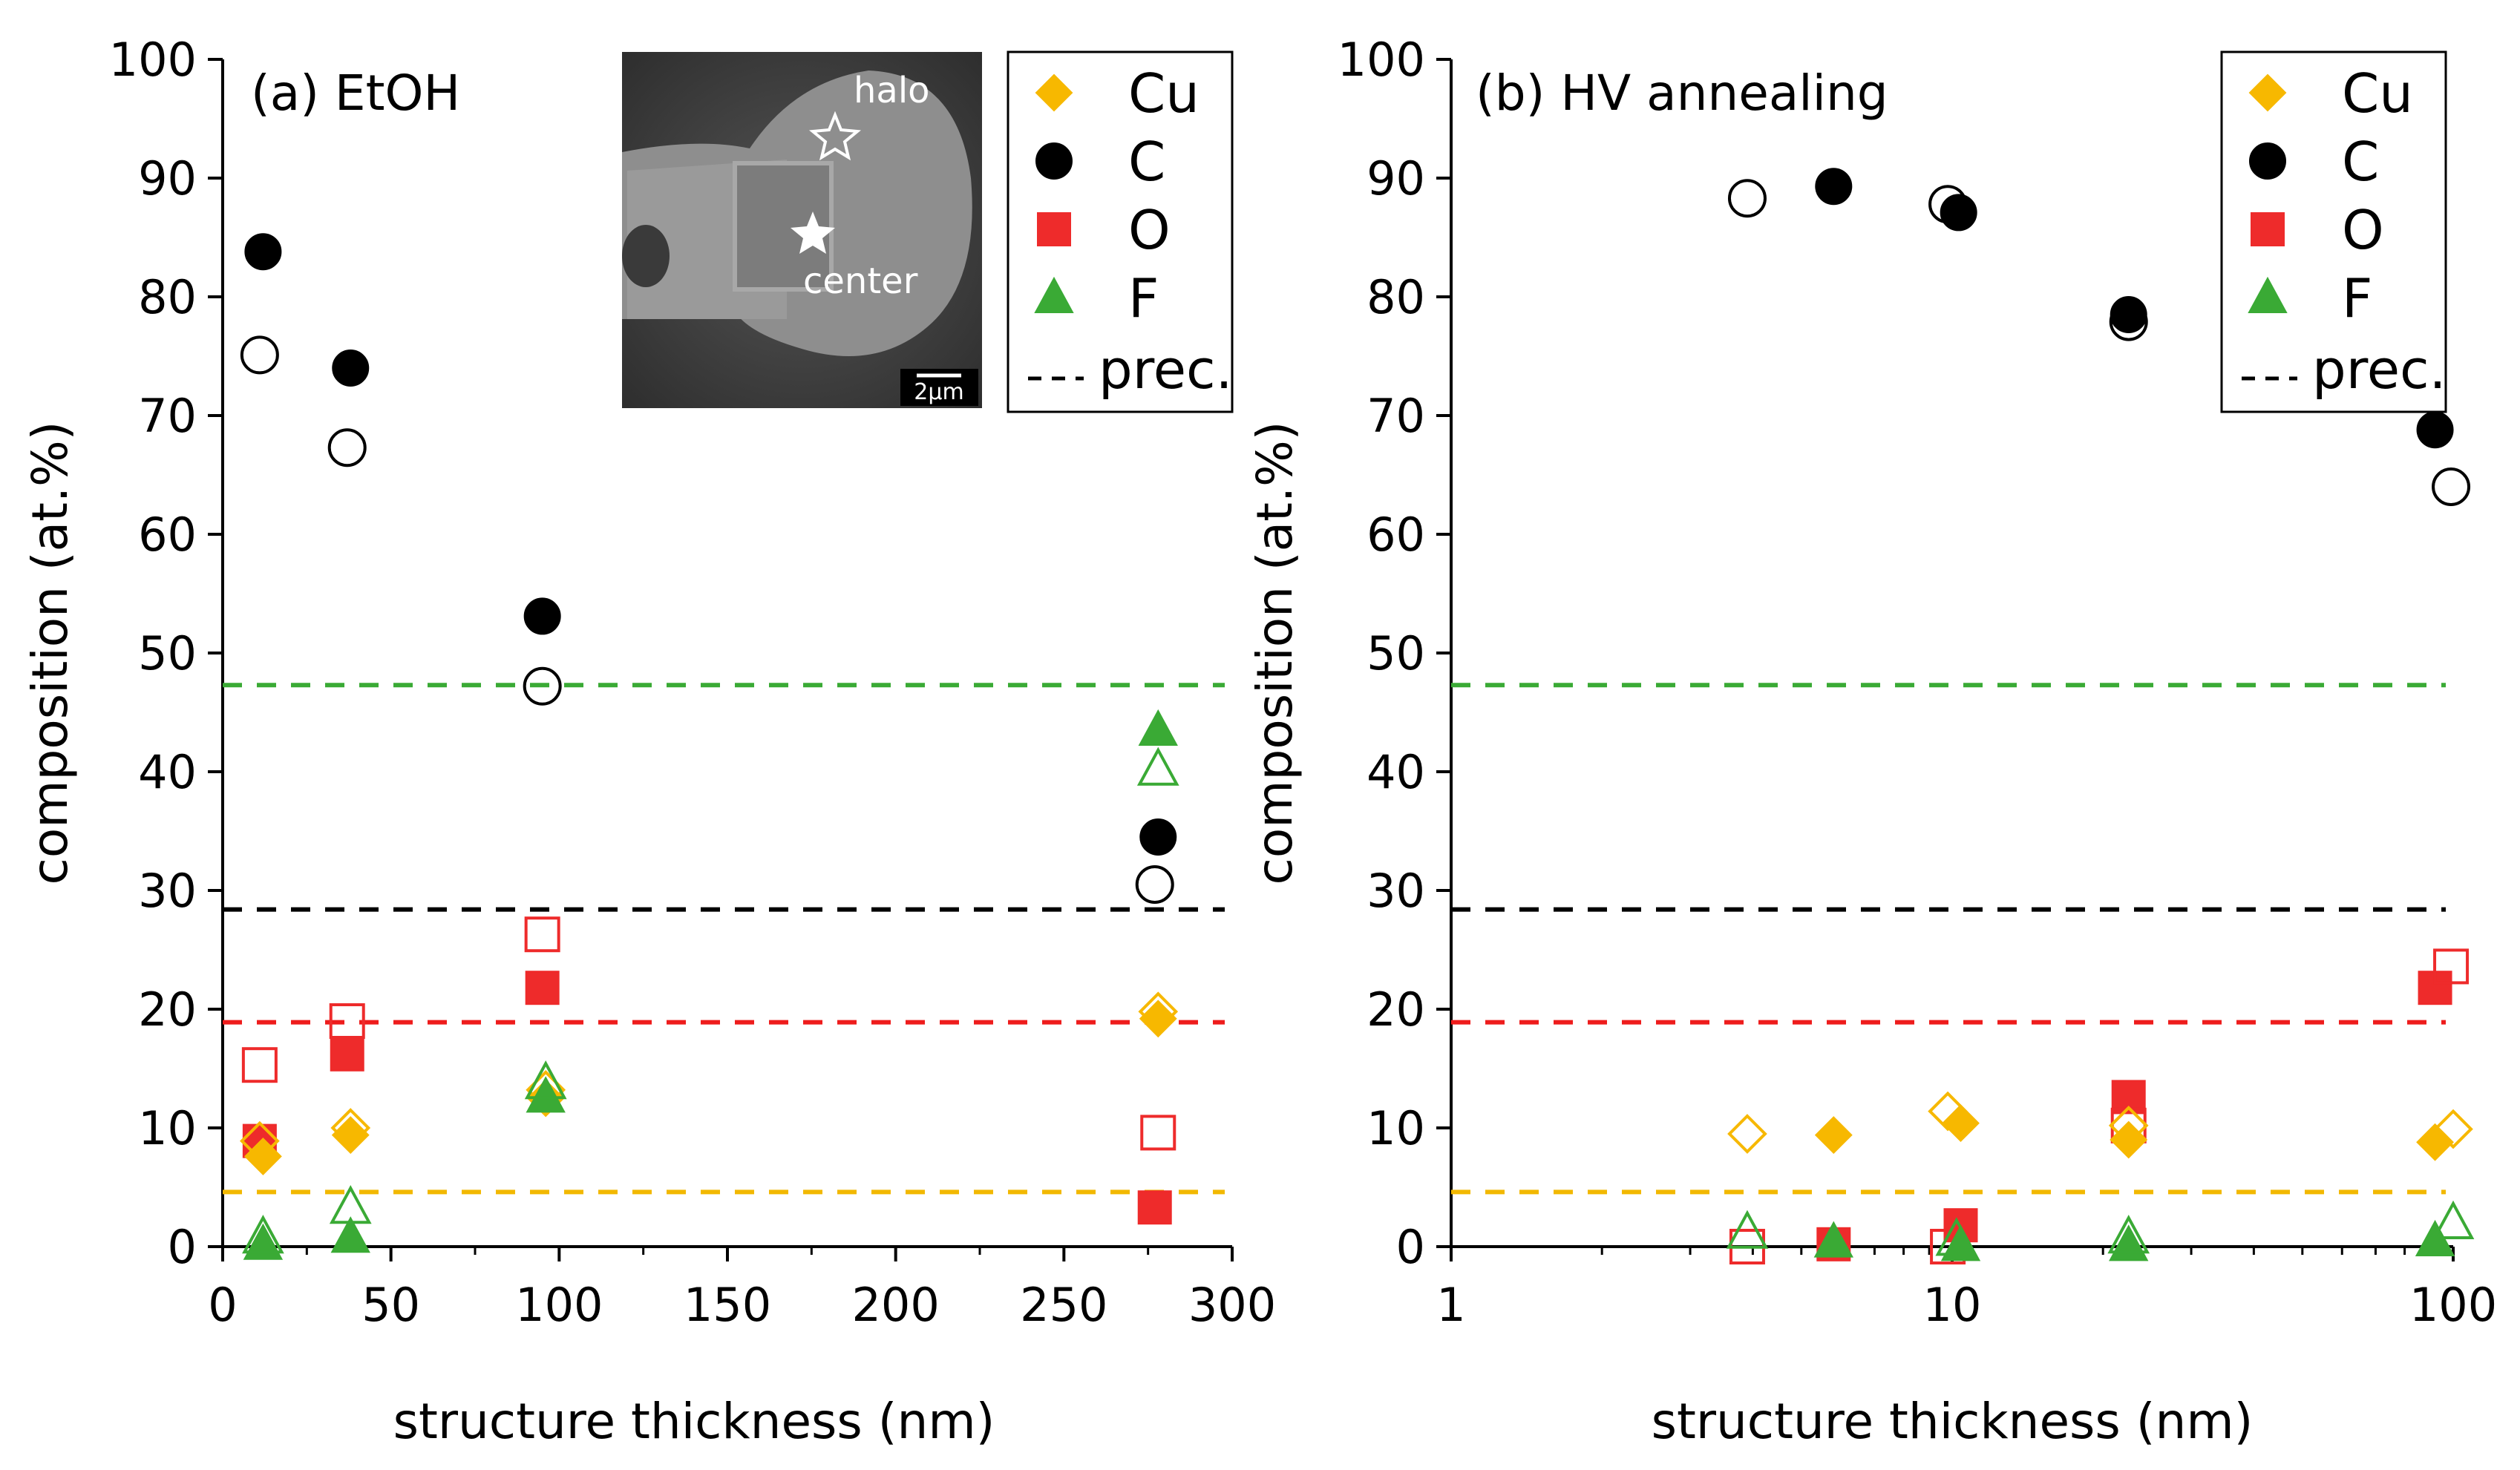  What do you see at coordinates (2268, 295) in the screenshot?
I see `panel-b-legend-marker-f` at bounding box center [2268, 295].